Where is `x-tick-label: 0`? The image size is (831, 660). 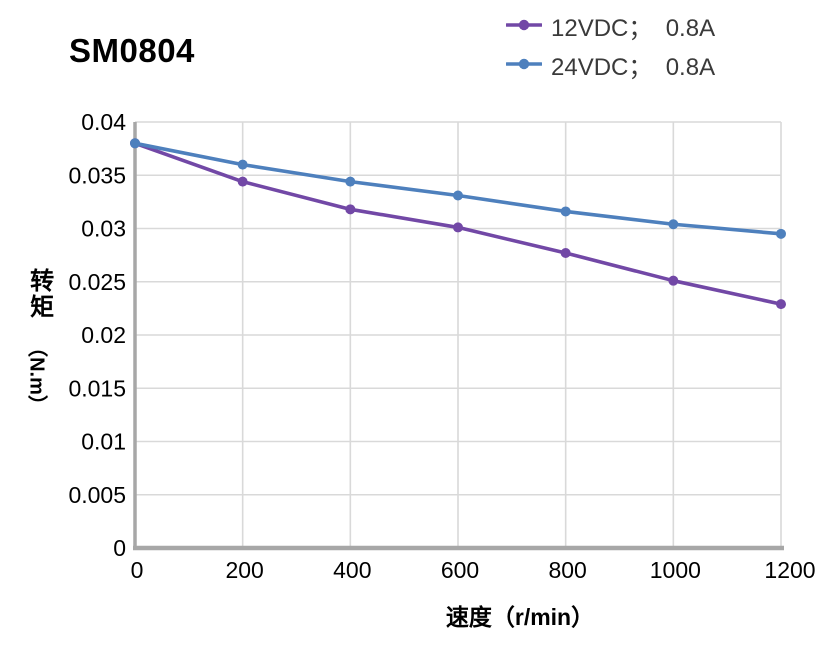
x-tick-label: 0 is located at coordinates (137, 570).